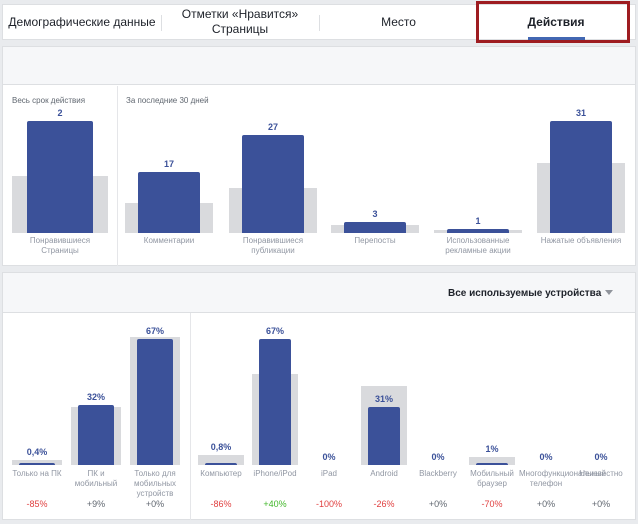  I want to click on category-label: Перепосты, so click(375, 240).